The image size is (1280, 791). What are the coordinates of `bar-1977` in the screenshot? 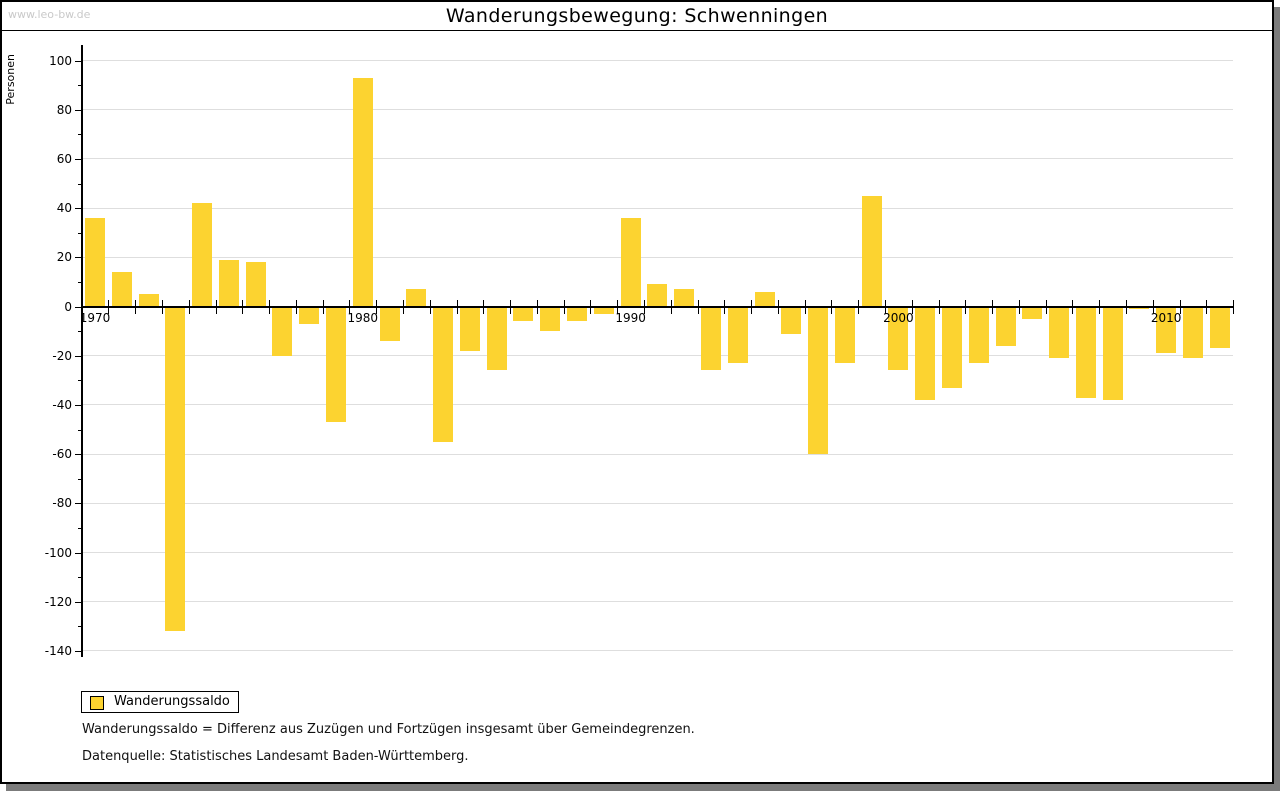 It's located at (282, 331).